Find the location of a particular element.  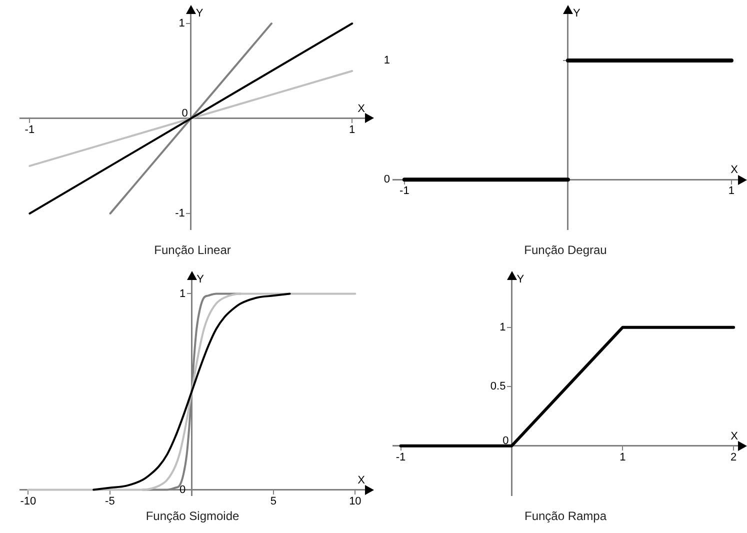

x-tick-label: 1 is located at coordinates (623, 457).